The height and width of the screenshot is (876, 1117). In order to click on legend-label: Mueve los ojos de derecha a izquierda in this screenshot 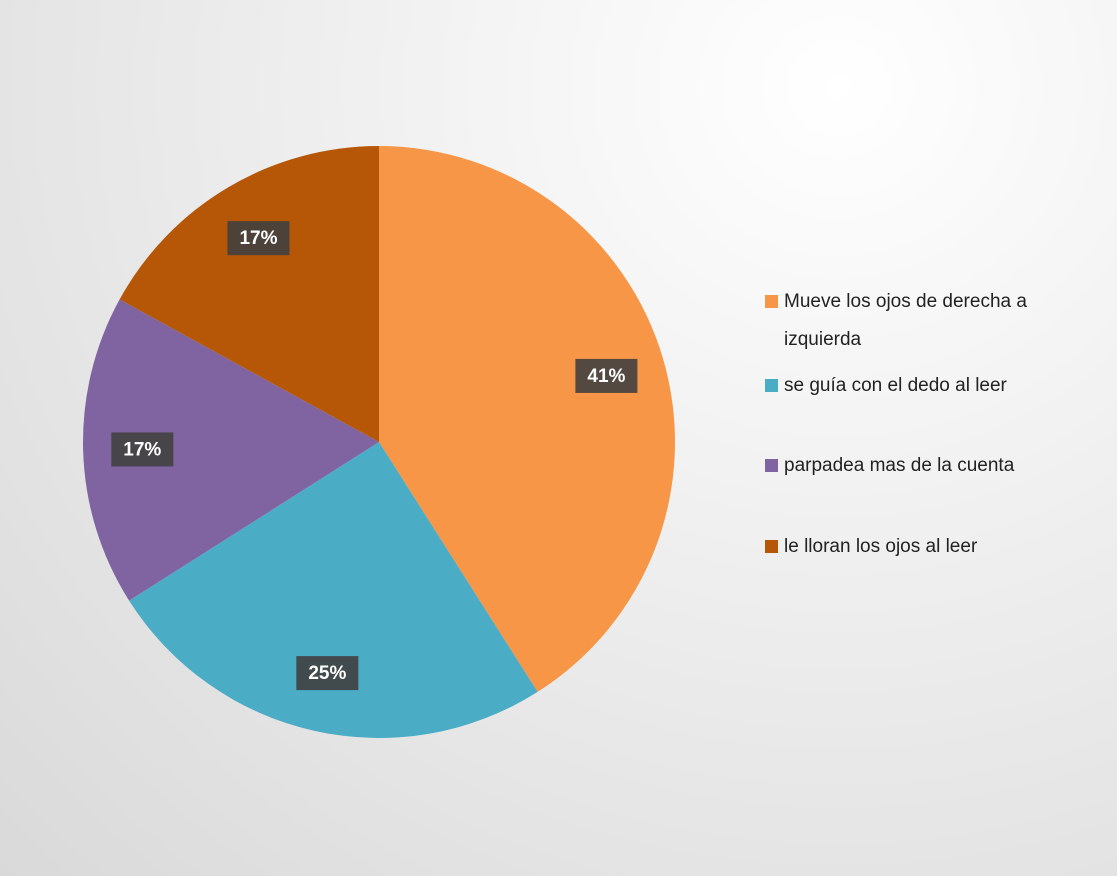, I will do `click(905, 320)`.